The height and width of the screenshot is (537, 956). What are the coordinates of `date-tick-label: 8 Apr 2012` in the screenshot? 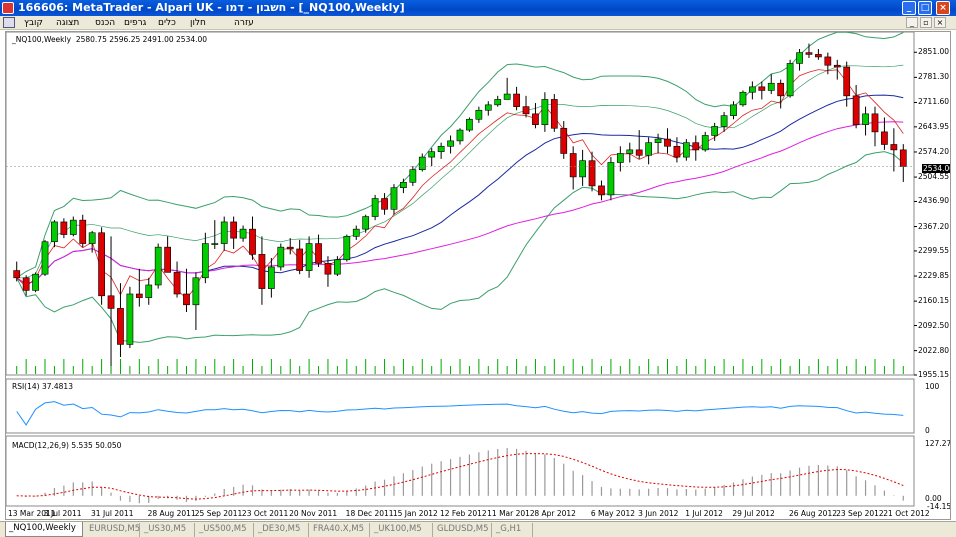 It's located at (555, 513).